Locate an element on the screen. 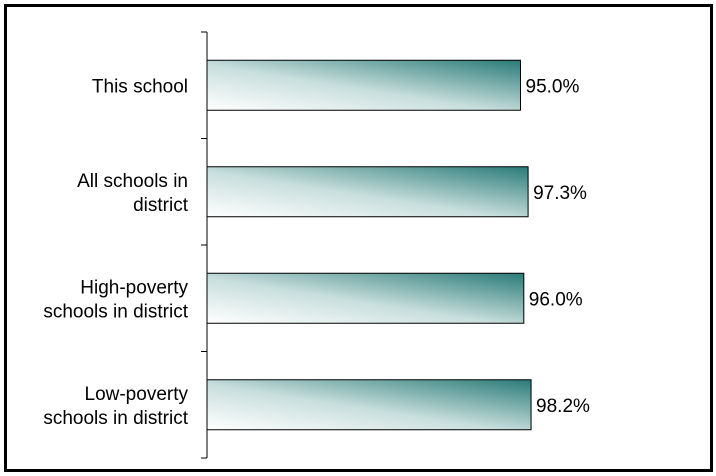 The height and width of the screenshot is (476, 716). category-label: district is located at coordinates (161, 205).